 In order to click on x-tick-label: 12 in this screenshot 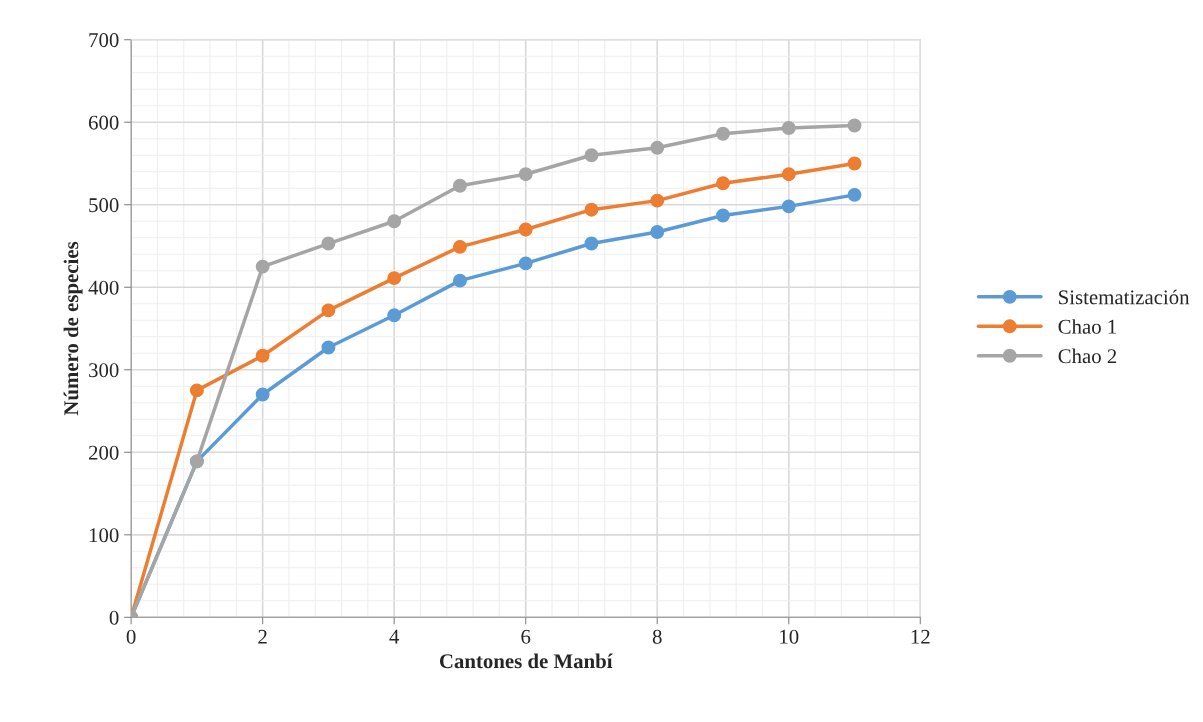, I will do `click(920, 636)`.